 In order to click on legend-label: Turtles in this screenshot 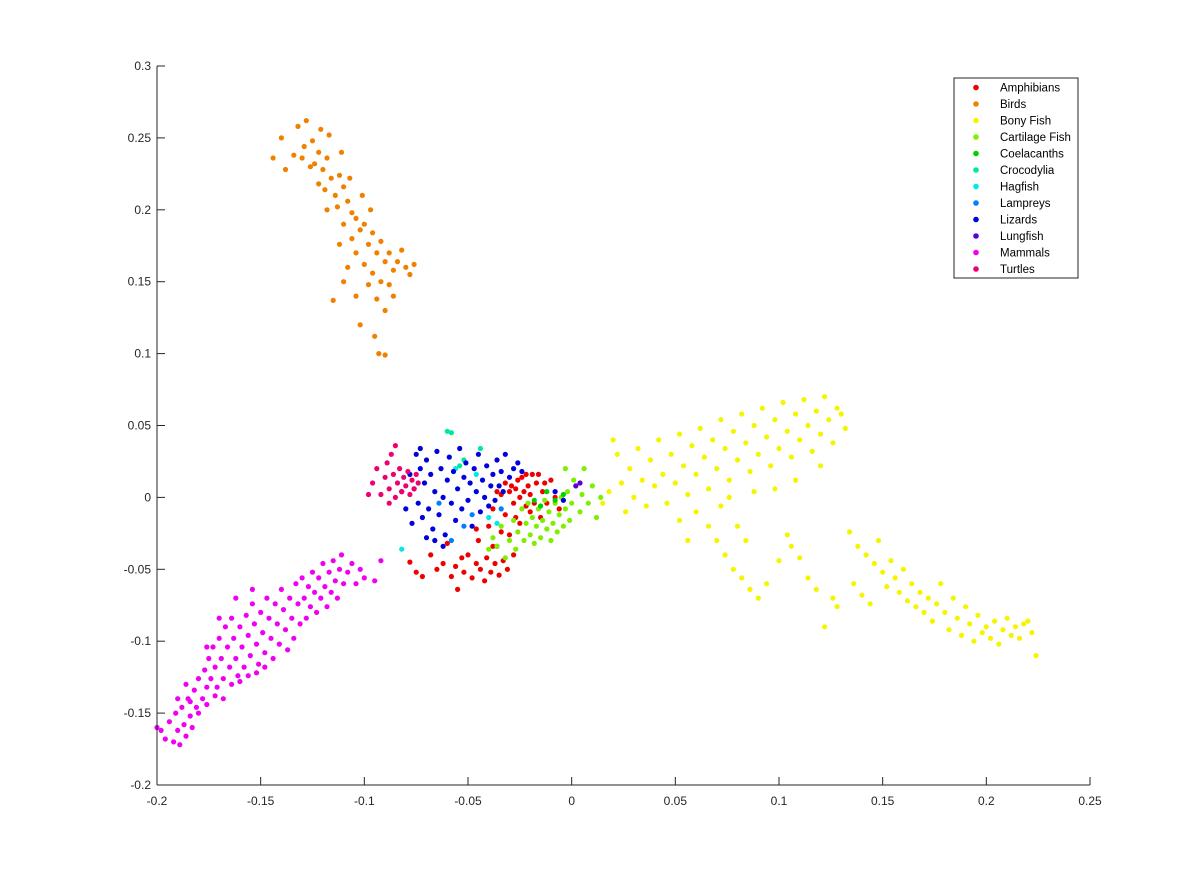, I will do `click(1017, 270)`.